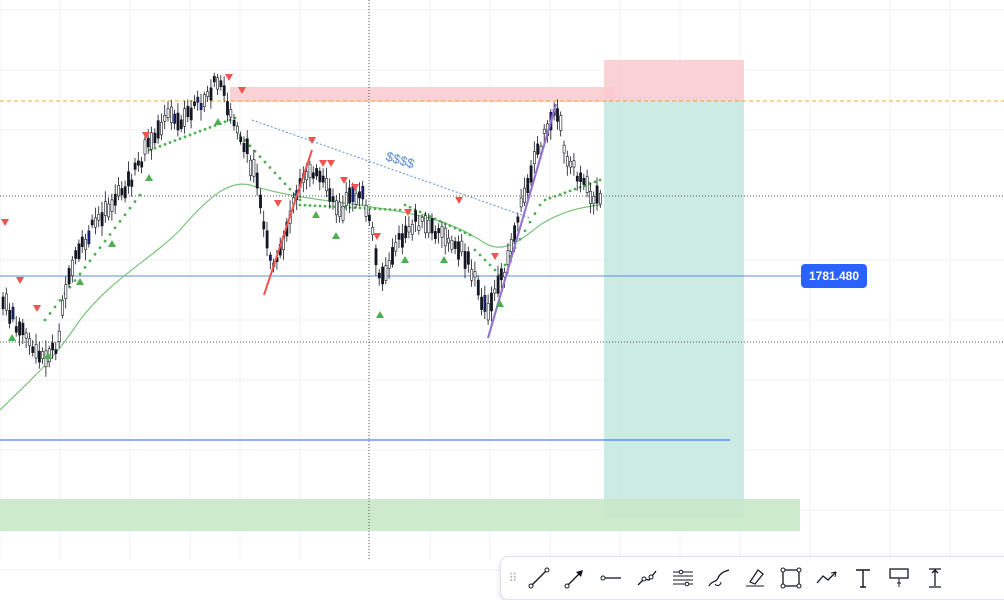 The width and height of the screenshot is (1004, 600). Describe the element at coordinates (674, 310) in the screenshot. I see `take-profit-zone` at that location.